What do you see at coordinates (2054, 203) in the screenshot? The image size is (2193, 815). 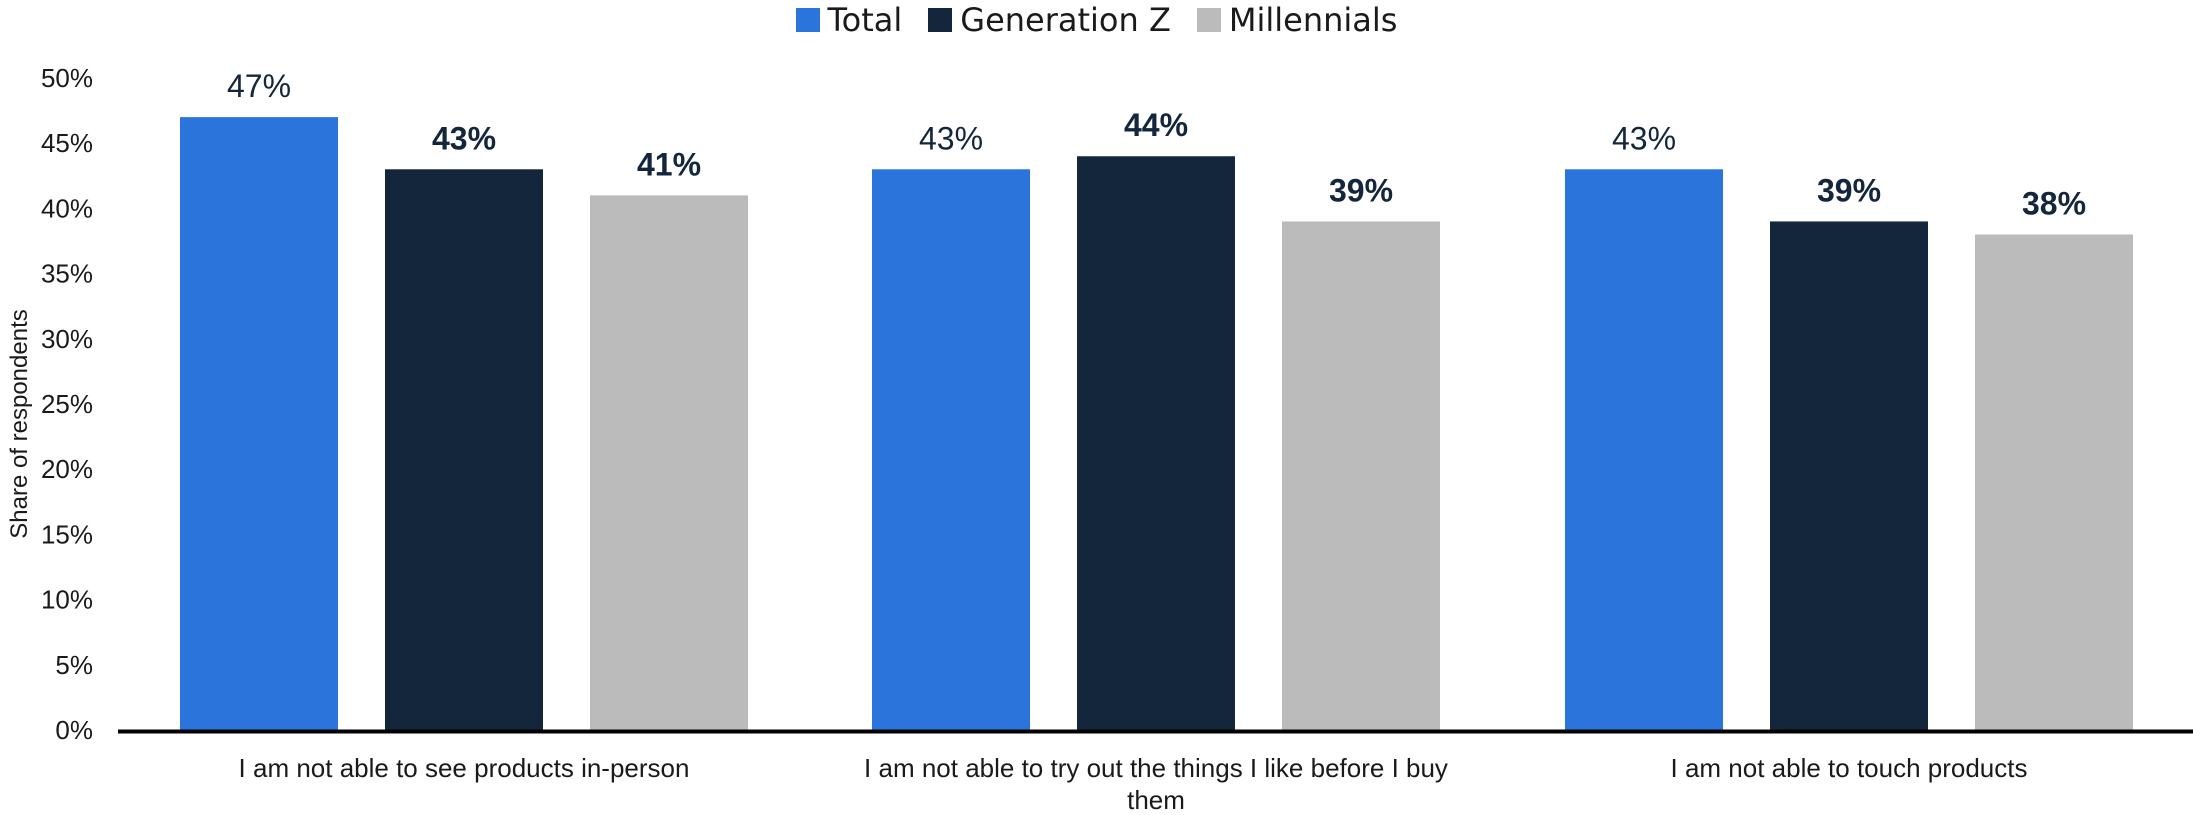 I see `data-label: 38%` at bounding box center [2054, 203].